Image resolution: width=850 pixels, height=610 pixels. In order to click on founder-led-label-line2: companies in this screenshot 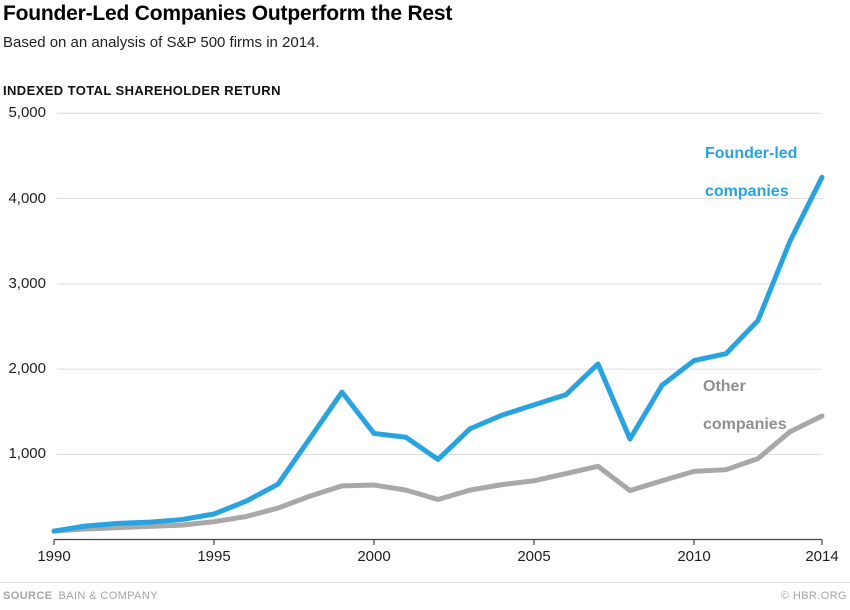, I will do `click(747, 191)`.